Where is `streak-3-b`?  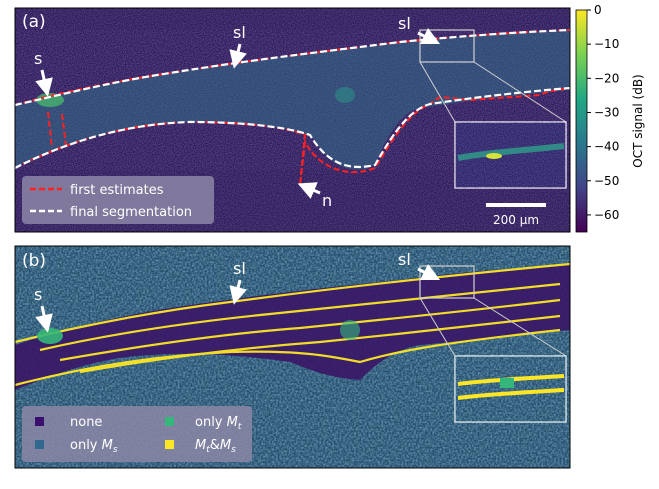
streak-3-b is located at coordinates (310, 330).